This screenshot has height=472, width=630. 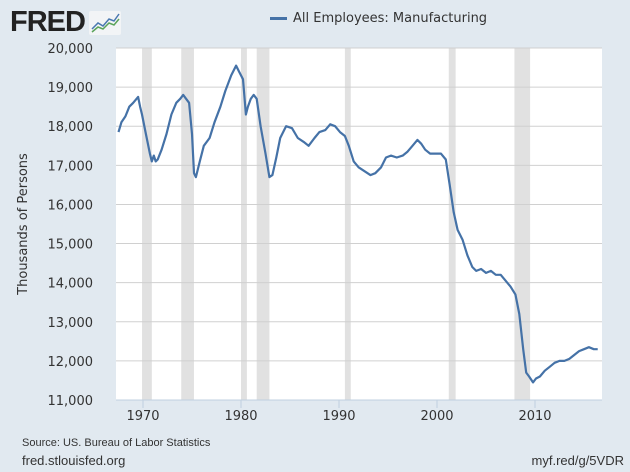 I want to click on legend-label: All Employees: Manufacturing, so click(x=390, y=18).